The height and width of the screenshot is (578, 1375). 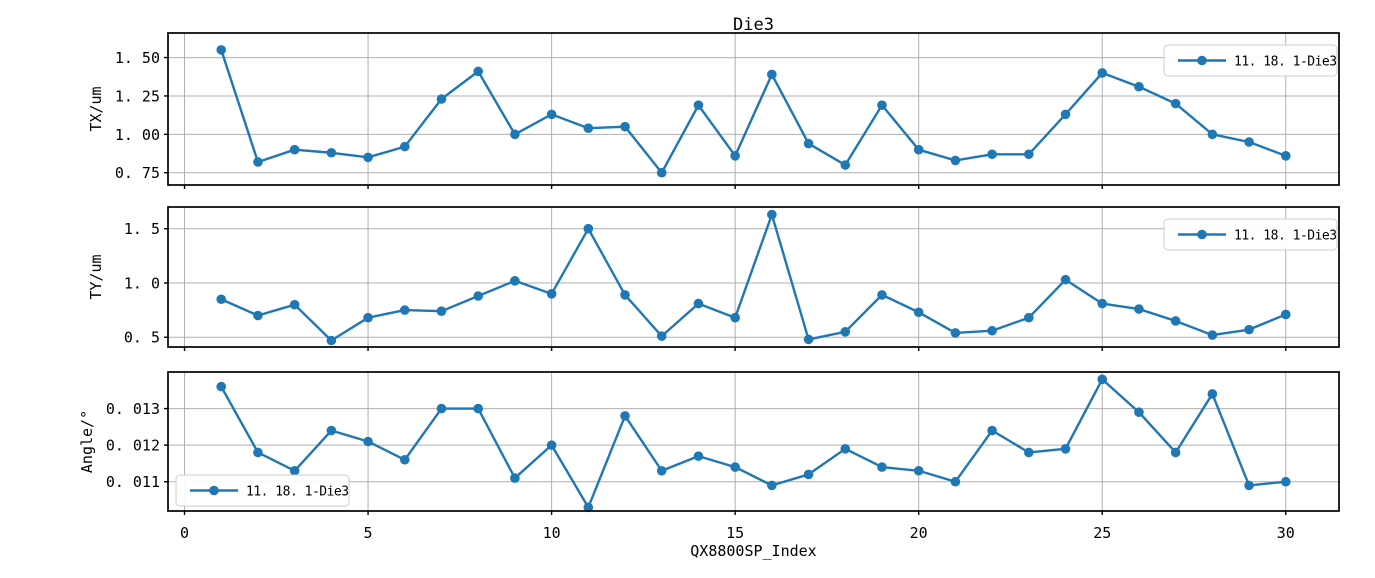 What do you see at coordinates (137, 96) in the screenshot?
I see `y-tick-label: 1. 25` at bounding box center [137, 96].